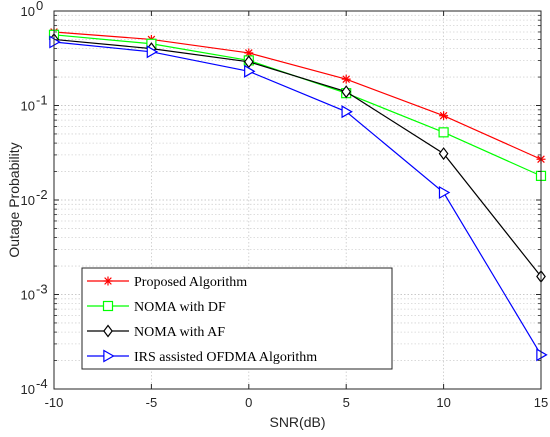 This screenshot has width=550, height=437. I want to click on x-tick-label: 0, so click(248, 402).